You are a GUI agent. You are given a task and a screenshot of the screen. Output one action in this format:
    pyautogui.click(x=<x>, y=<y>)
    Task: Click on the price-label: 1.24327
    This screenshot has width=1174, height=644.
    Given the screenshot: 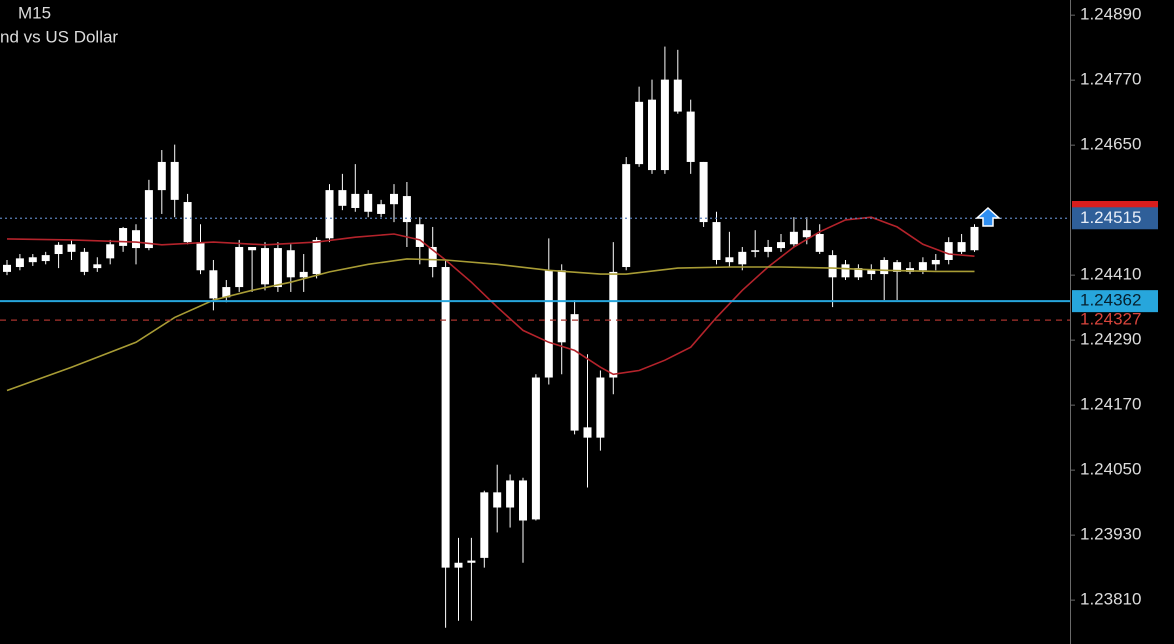 What is the action you would take?
    pyautogui.click(x=1110, y=319)
    